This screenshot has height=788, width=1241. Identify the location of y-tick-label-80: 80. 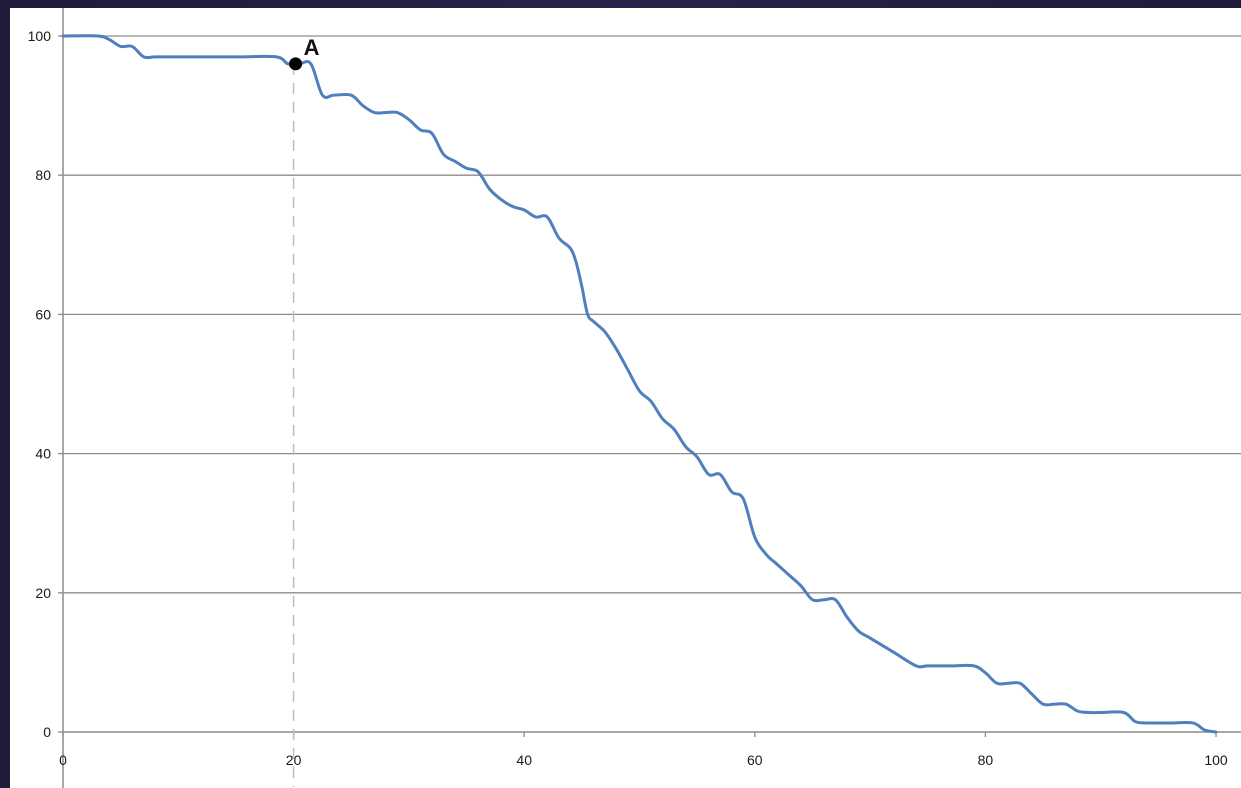
(43, 175).